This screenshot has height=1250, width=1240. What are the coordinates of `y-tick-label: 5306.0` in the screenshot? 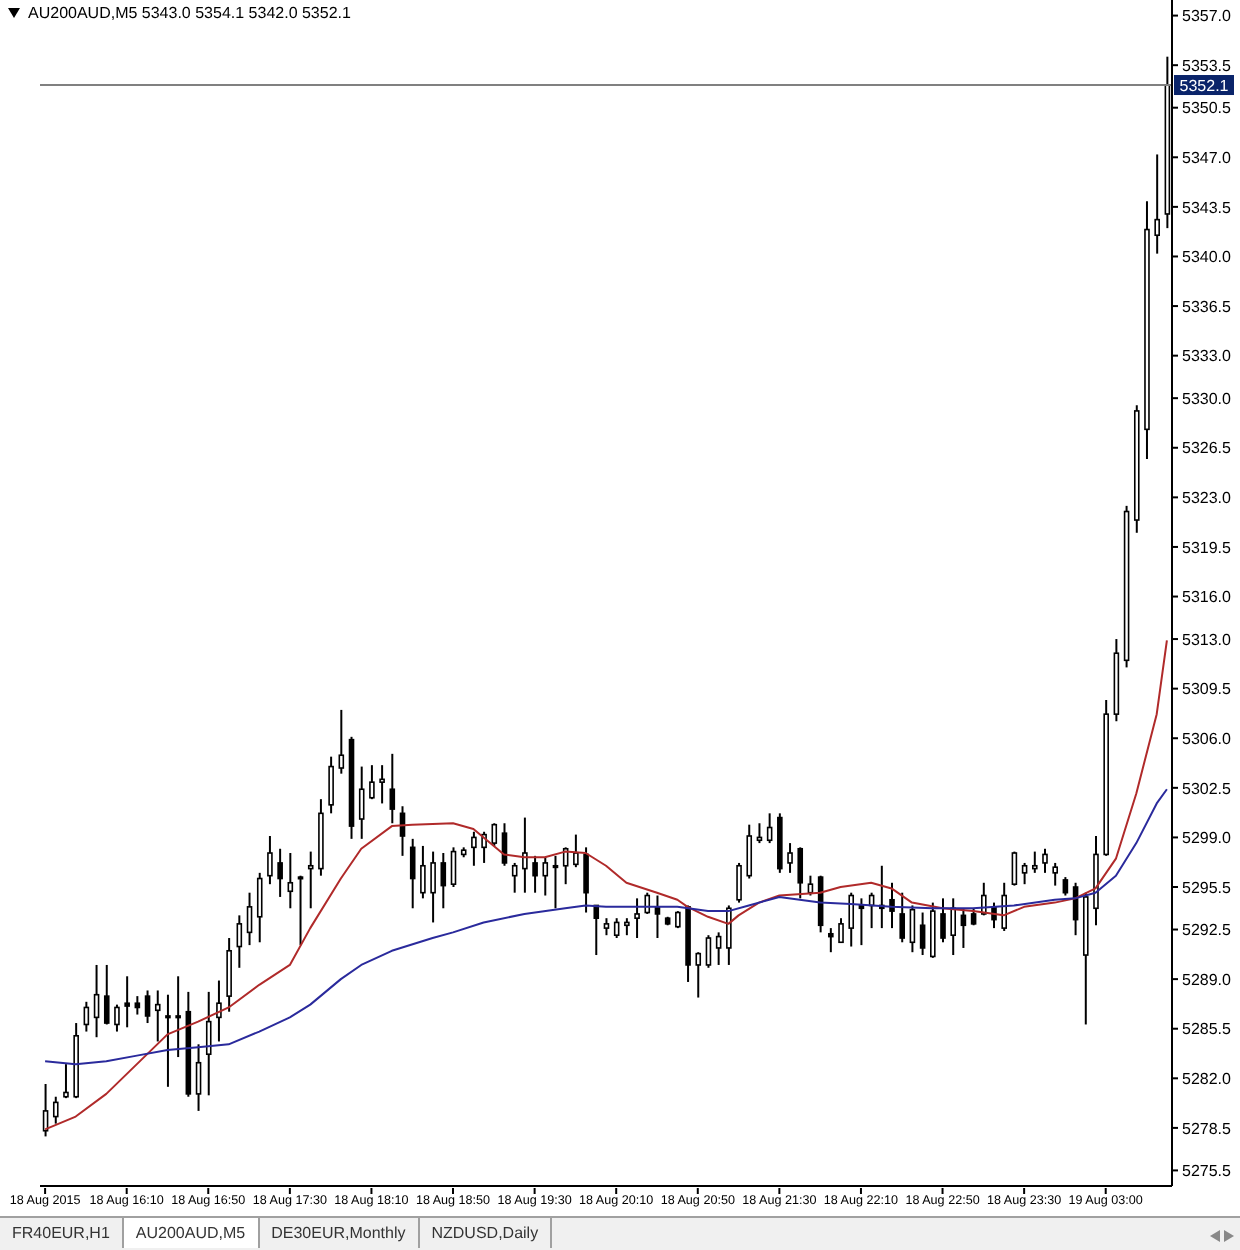 It's located at (1207, 738).